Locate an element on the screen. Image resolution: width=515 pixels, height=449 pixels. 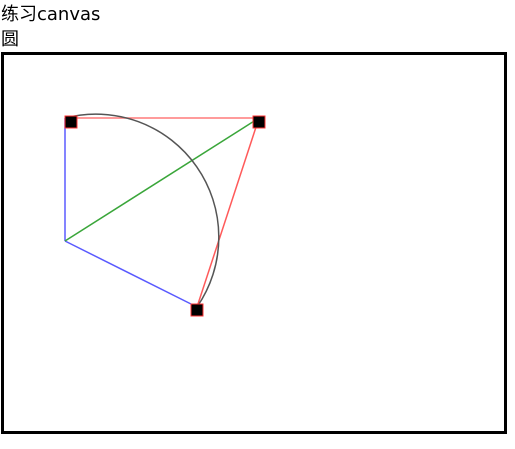
radius-line-bottom is located at coordinates (131, 274).